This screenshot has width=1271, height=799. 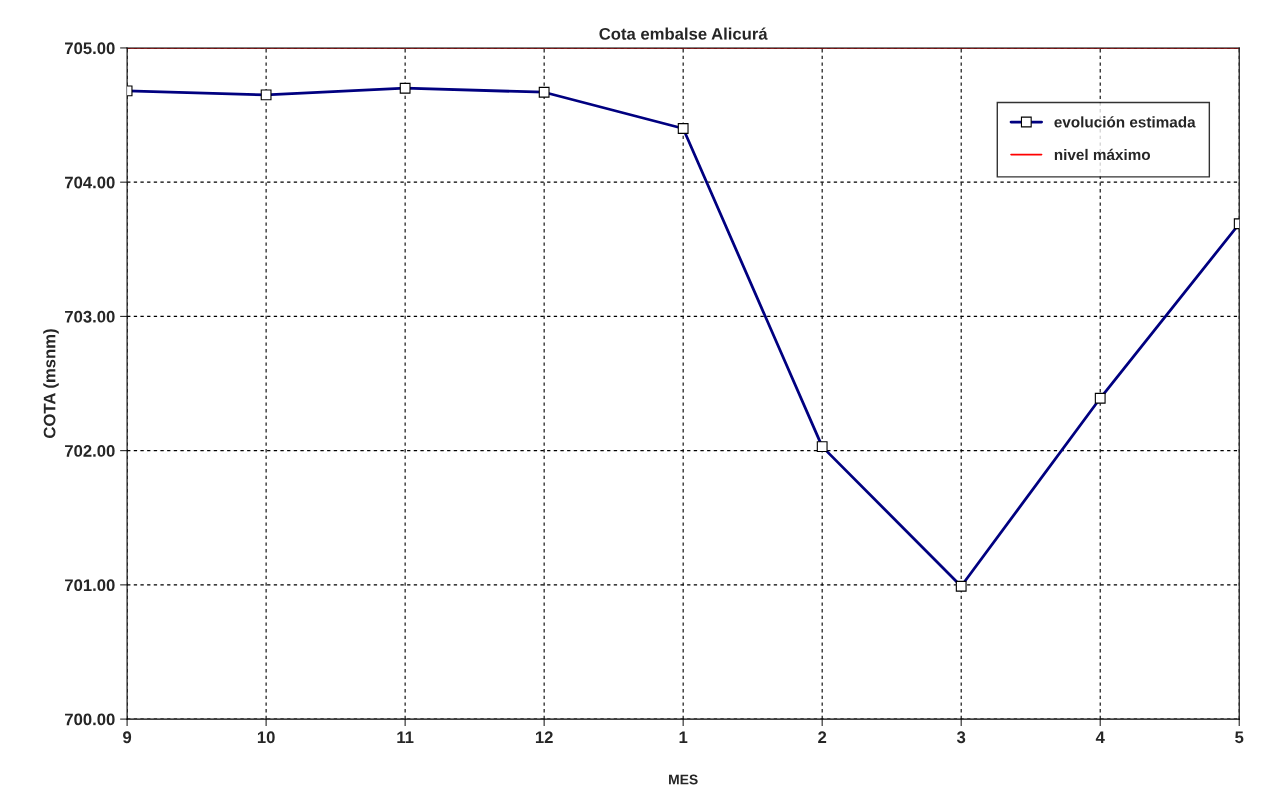 I want to click on x-axis-title: MES, so click(x=683, y=779).